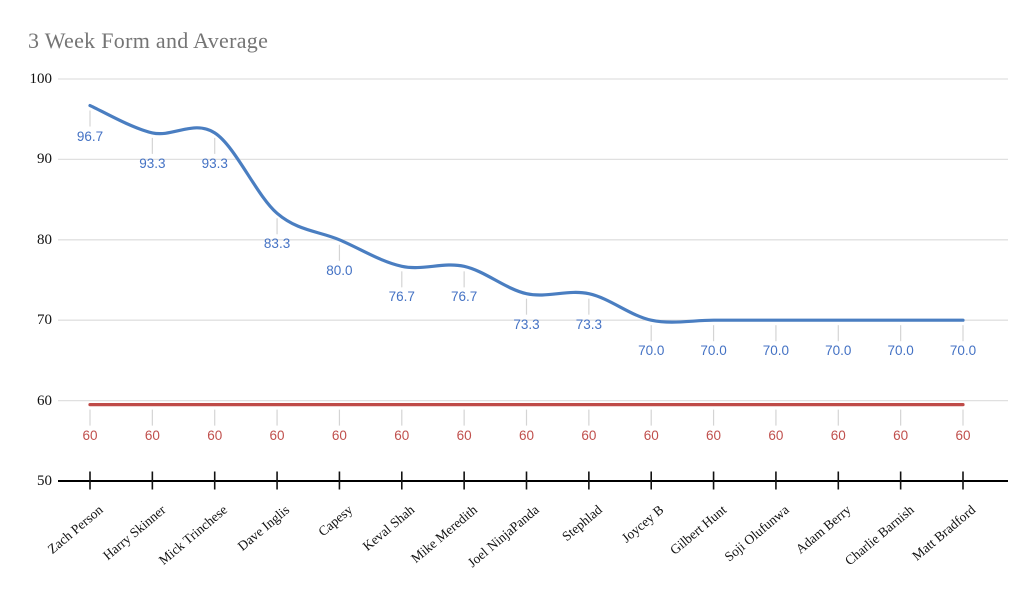 The height and width of the screenshot is (598, 1023). I want to click on chart-title: 3 Week Form and Average, so click(148, 40).